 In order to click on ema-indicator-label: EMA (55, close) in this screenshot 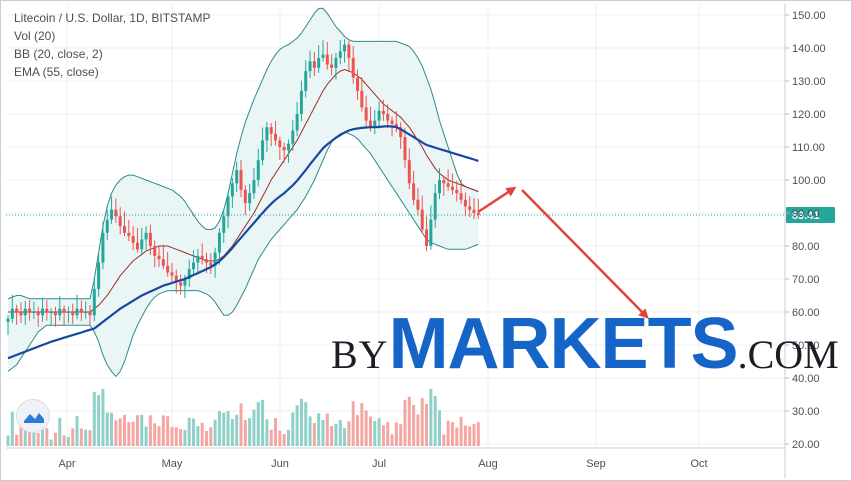, I will do `click(56, 72)`.